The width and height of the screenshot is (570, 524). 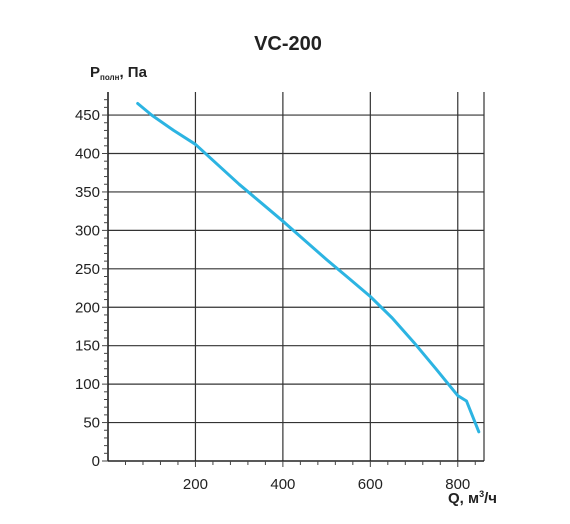 I want to click on y-tick-label: 200, so click(x=87, y=307).